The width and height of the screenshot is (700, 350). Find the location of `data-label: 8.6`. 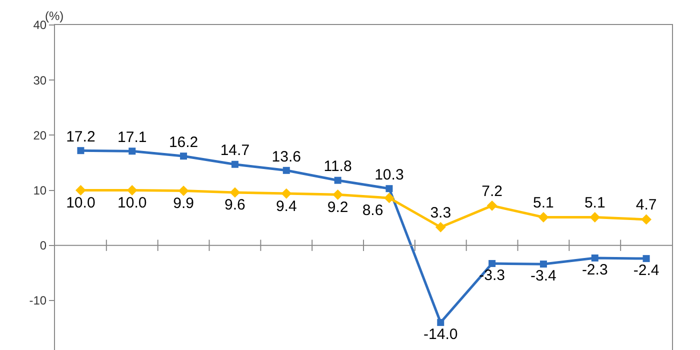

data-label: 8.6 is located at coordinates (373, 211).